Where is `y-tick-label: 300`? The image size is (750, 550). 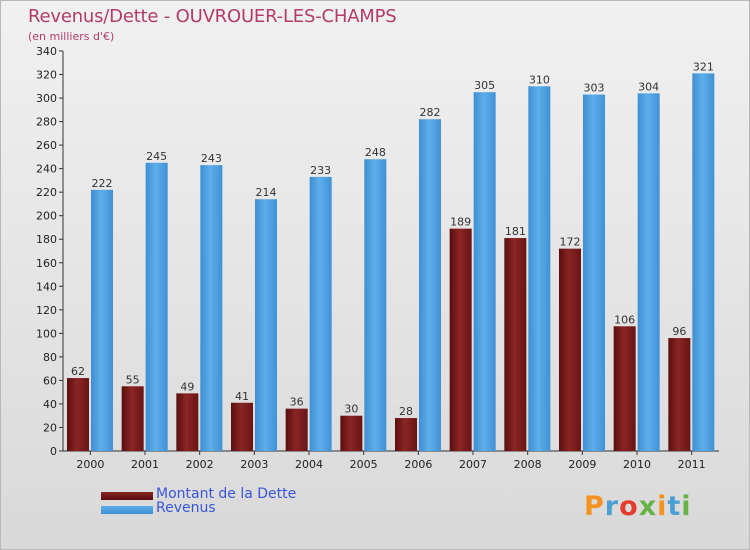
y-tick-label: 300 is located at coordinates (46, 98).